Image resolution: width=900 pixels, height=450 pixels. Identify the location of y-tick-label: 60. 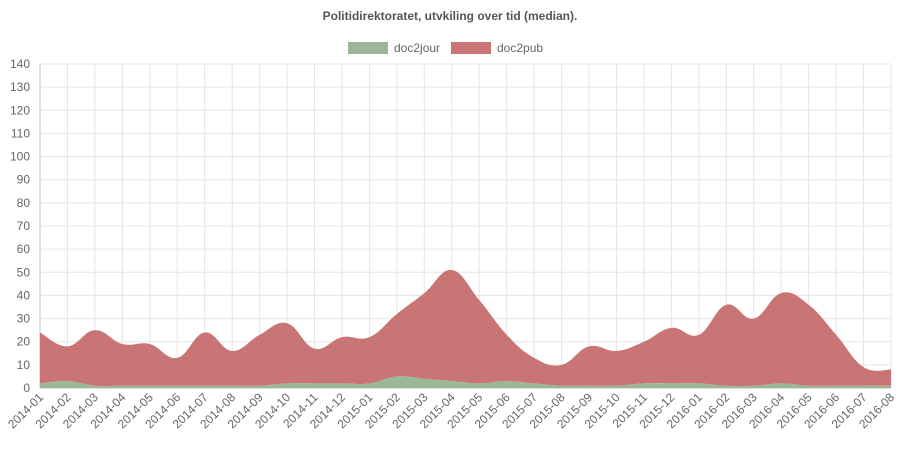
(24, 249).